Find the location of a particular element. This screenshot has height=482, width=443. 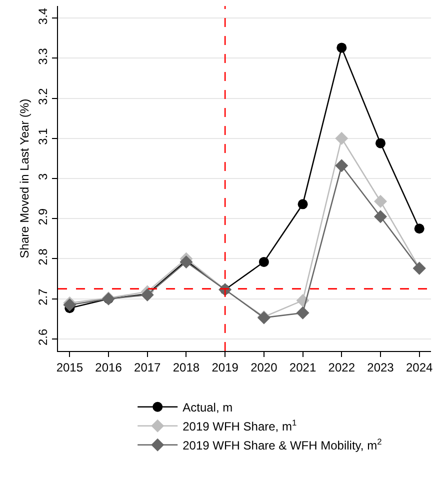

y-tick-label: 3 is located at coordinates (43, 176).